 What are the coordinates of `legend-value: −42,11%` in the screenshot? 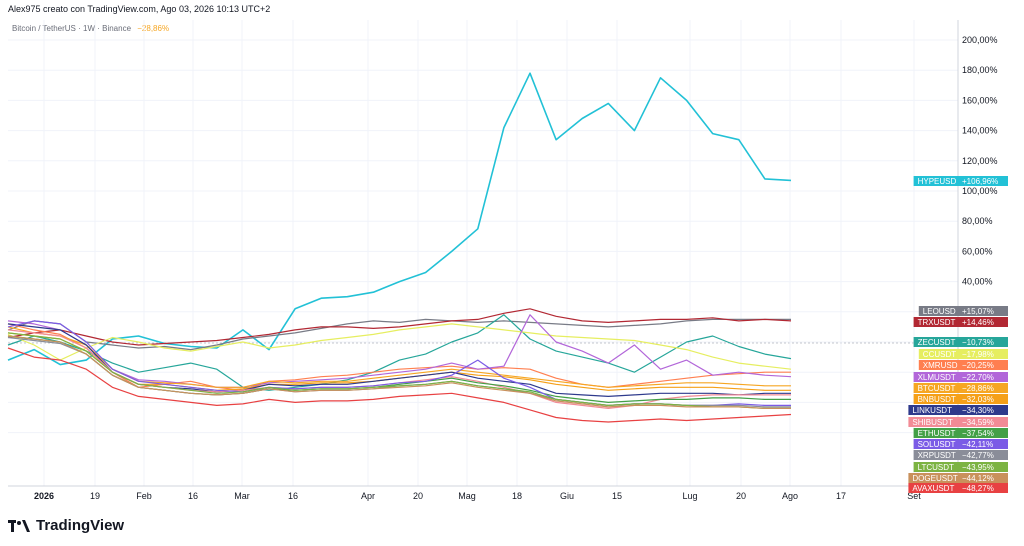 It's located at (977, 444).